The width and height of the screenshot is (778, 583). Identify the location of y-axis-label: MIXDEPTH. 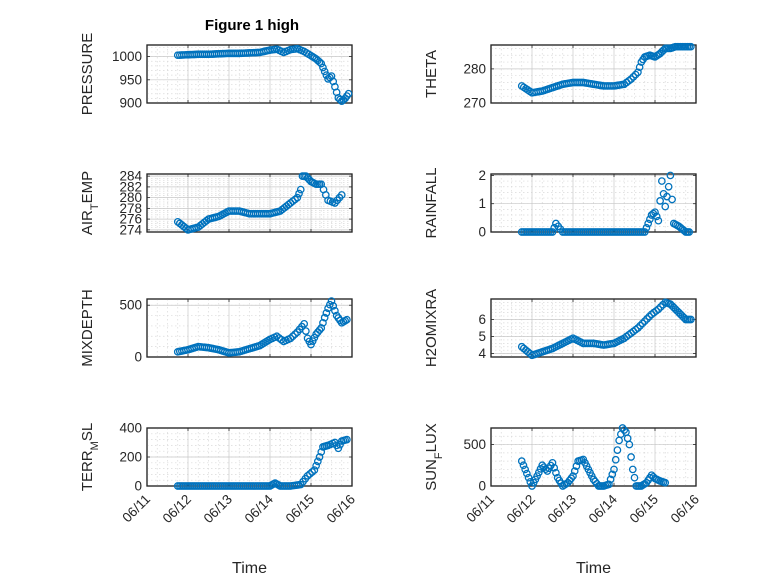
(87, 328).